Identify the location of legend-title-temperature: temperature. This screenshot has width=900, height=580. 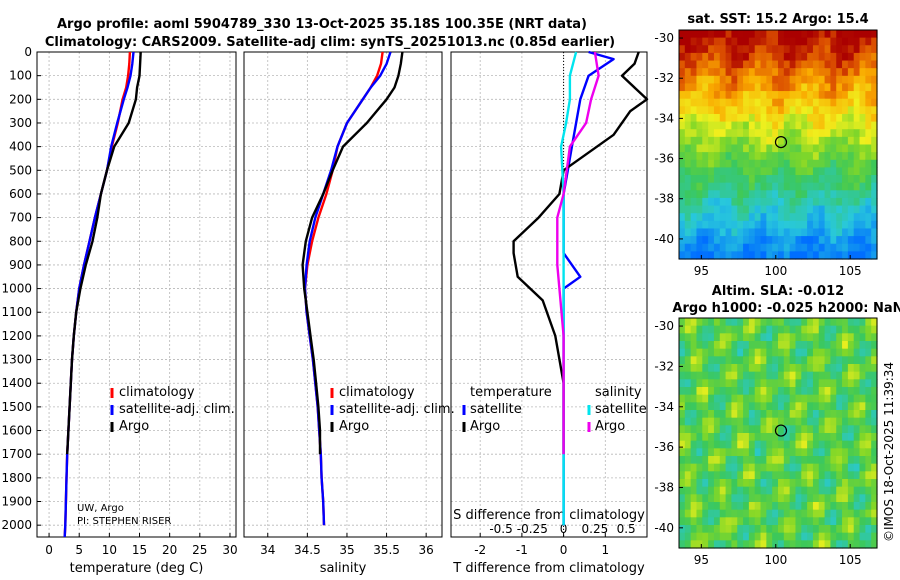
(511, 392).